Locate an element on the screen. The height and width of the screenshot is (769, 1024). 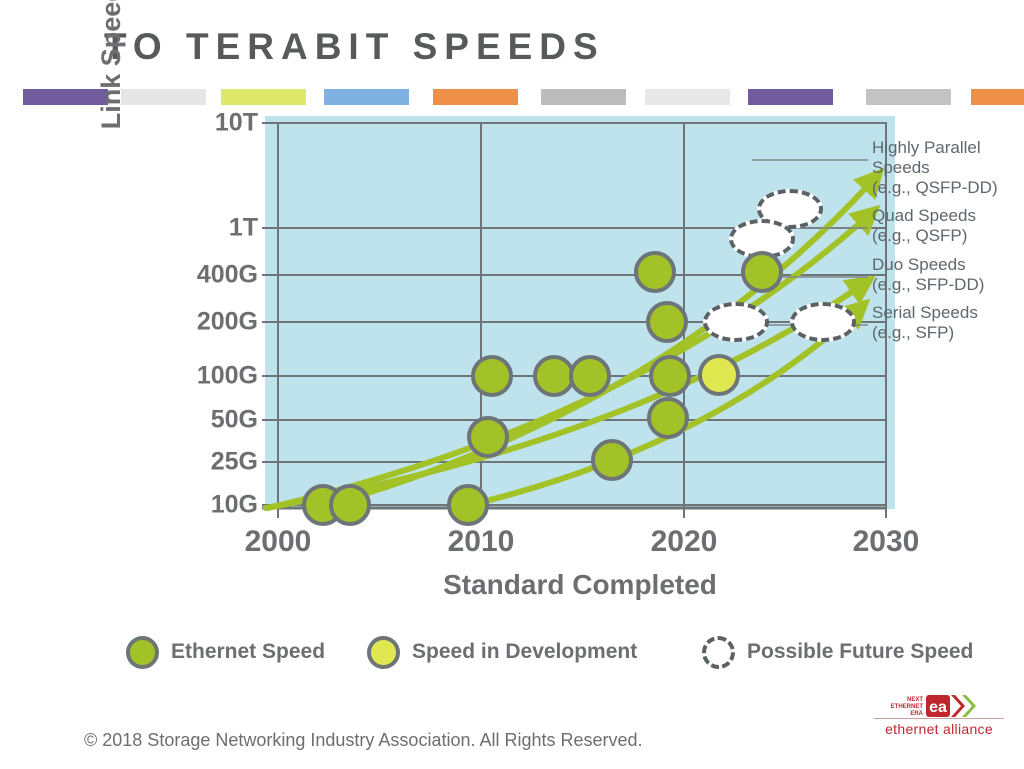
y-axis-title: Link Speed (b/s) is located at coordinates (111, 65).